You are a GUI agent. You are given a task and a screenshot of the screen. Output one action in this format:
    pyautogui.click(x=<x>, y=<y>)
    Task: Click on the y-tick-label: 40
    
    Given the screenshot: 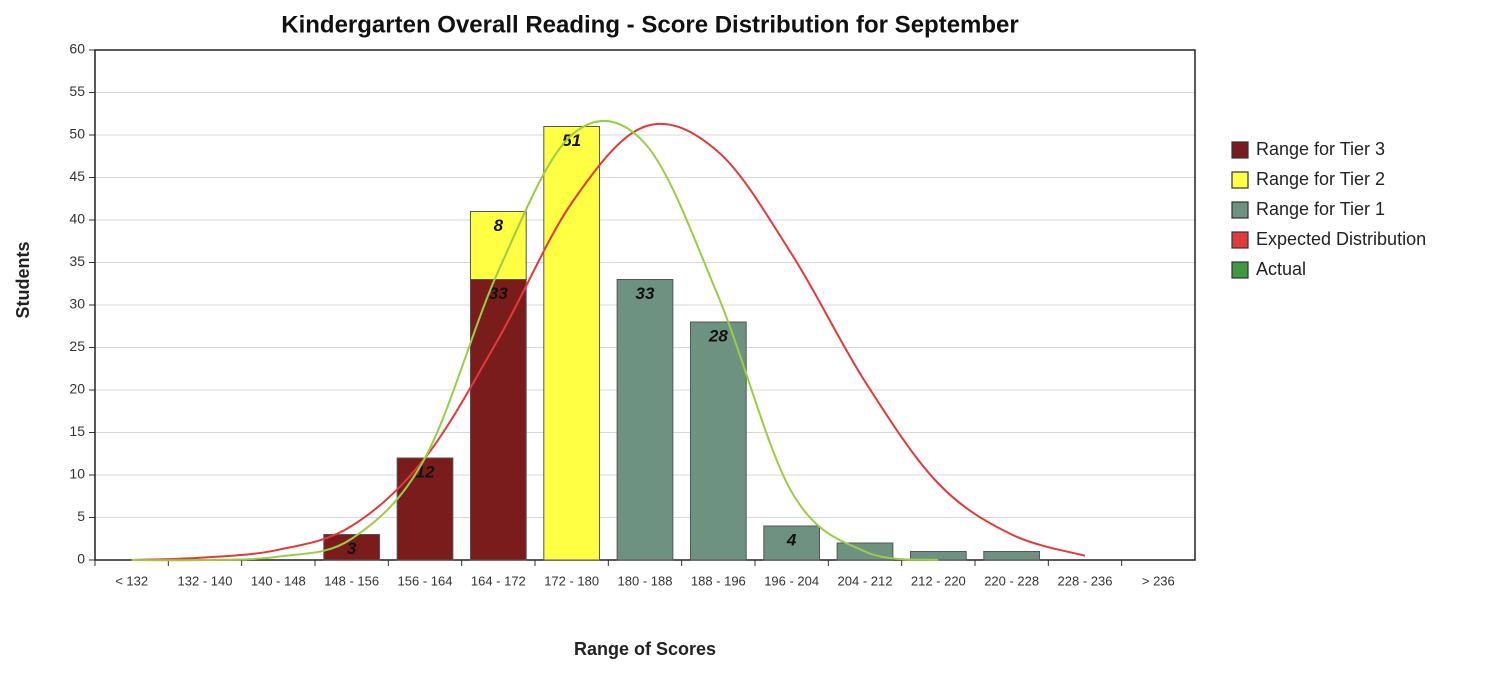 What is the action you would take?
    pyautogui.click(x=77, y=219)
    